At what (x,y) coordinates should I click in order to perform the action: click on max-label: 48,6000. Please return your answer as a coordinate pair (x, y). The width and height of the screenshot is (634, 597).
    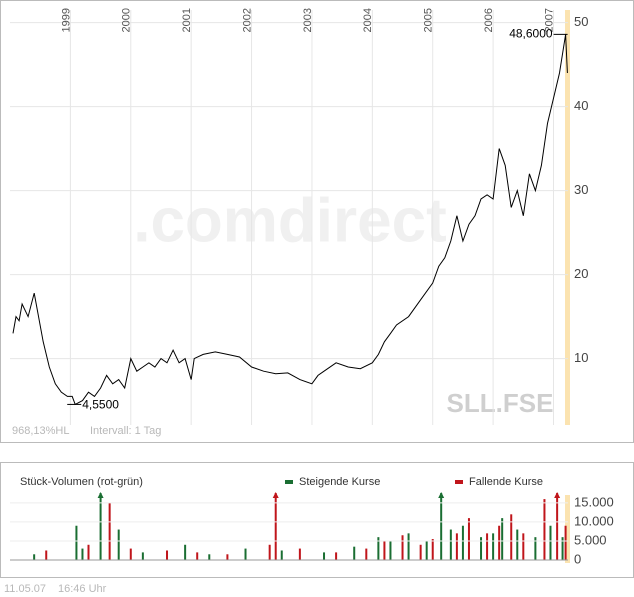
    Looking at the image, I should click on (531, 34).